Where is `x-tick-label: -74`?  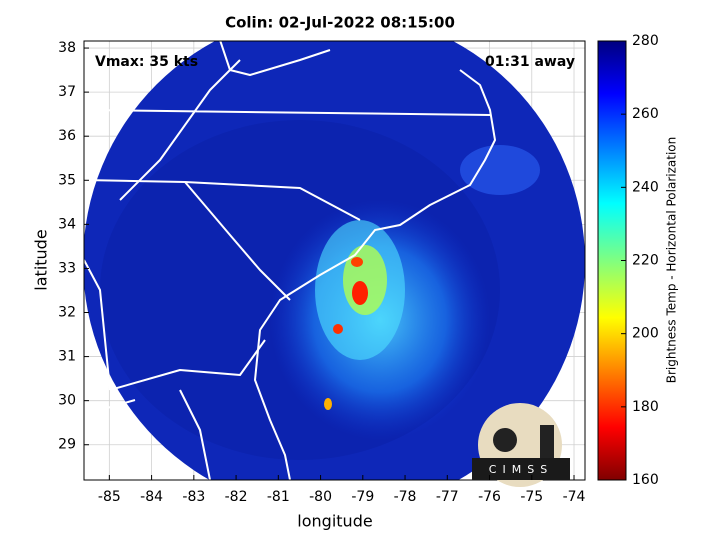 x-tick-label: -74 is located at coordinates (574, 497).